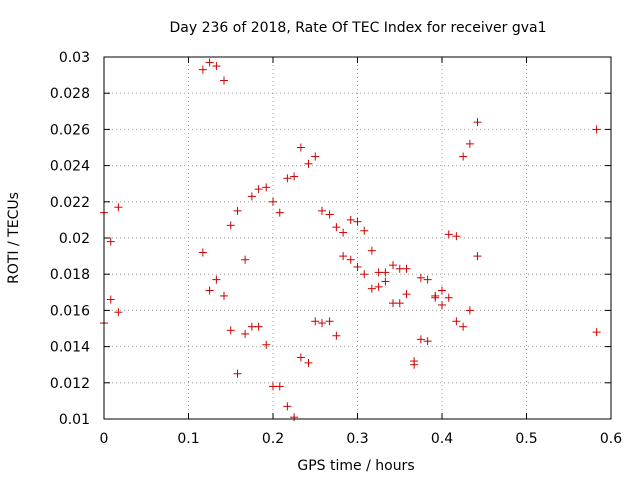 The height and width of the screenshot is (480, 640). Describe the element at coordinates (442, 439) in the screenshot. I see `x-tick-label: 0.4` at that location.